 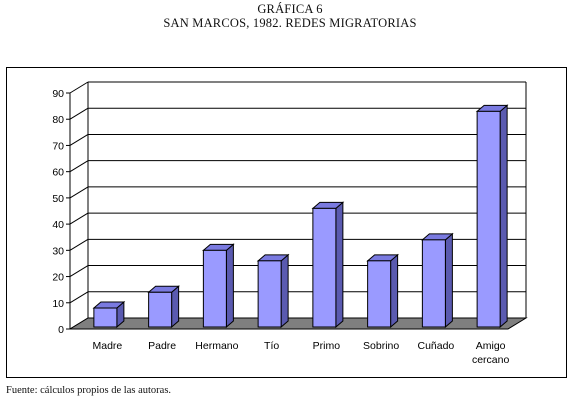 What do you see at coordinates (107, 346) in the screenshot?
I see `x-tick-label: Madre` at bounding box center [107, 346].